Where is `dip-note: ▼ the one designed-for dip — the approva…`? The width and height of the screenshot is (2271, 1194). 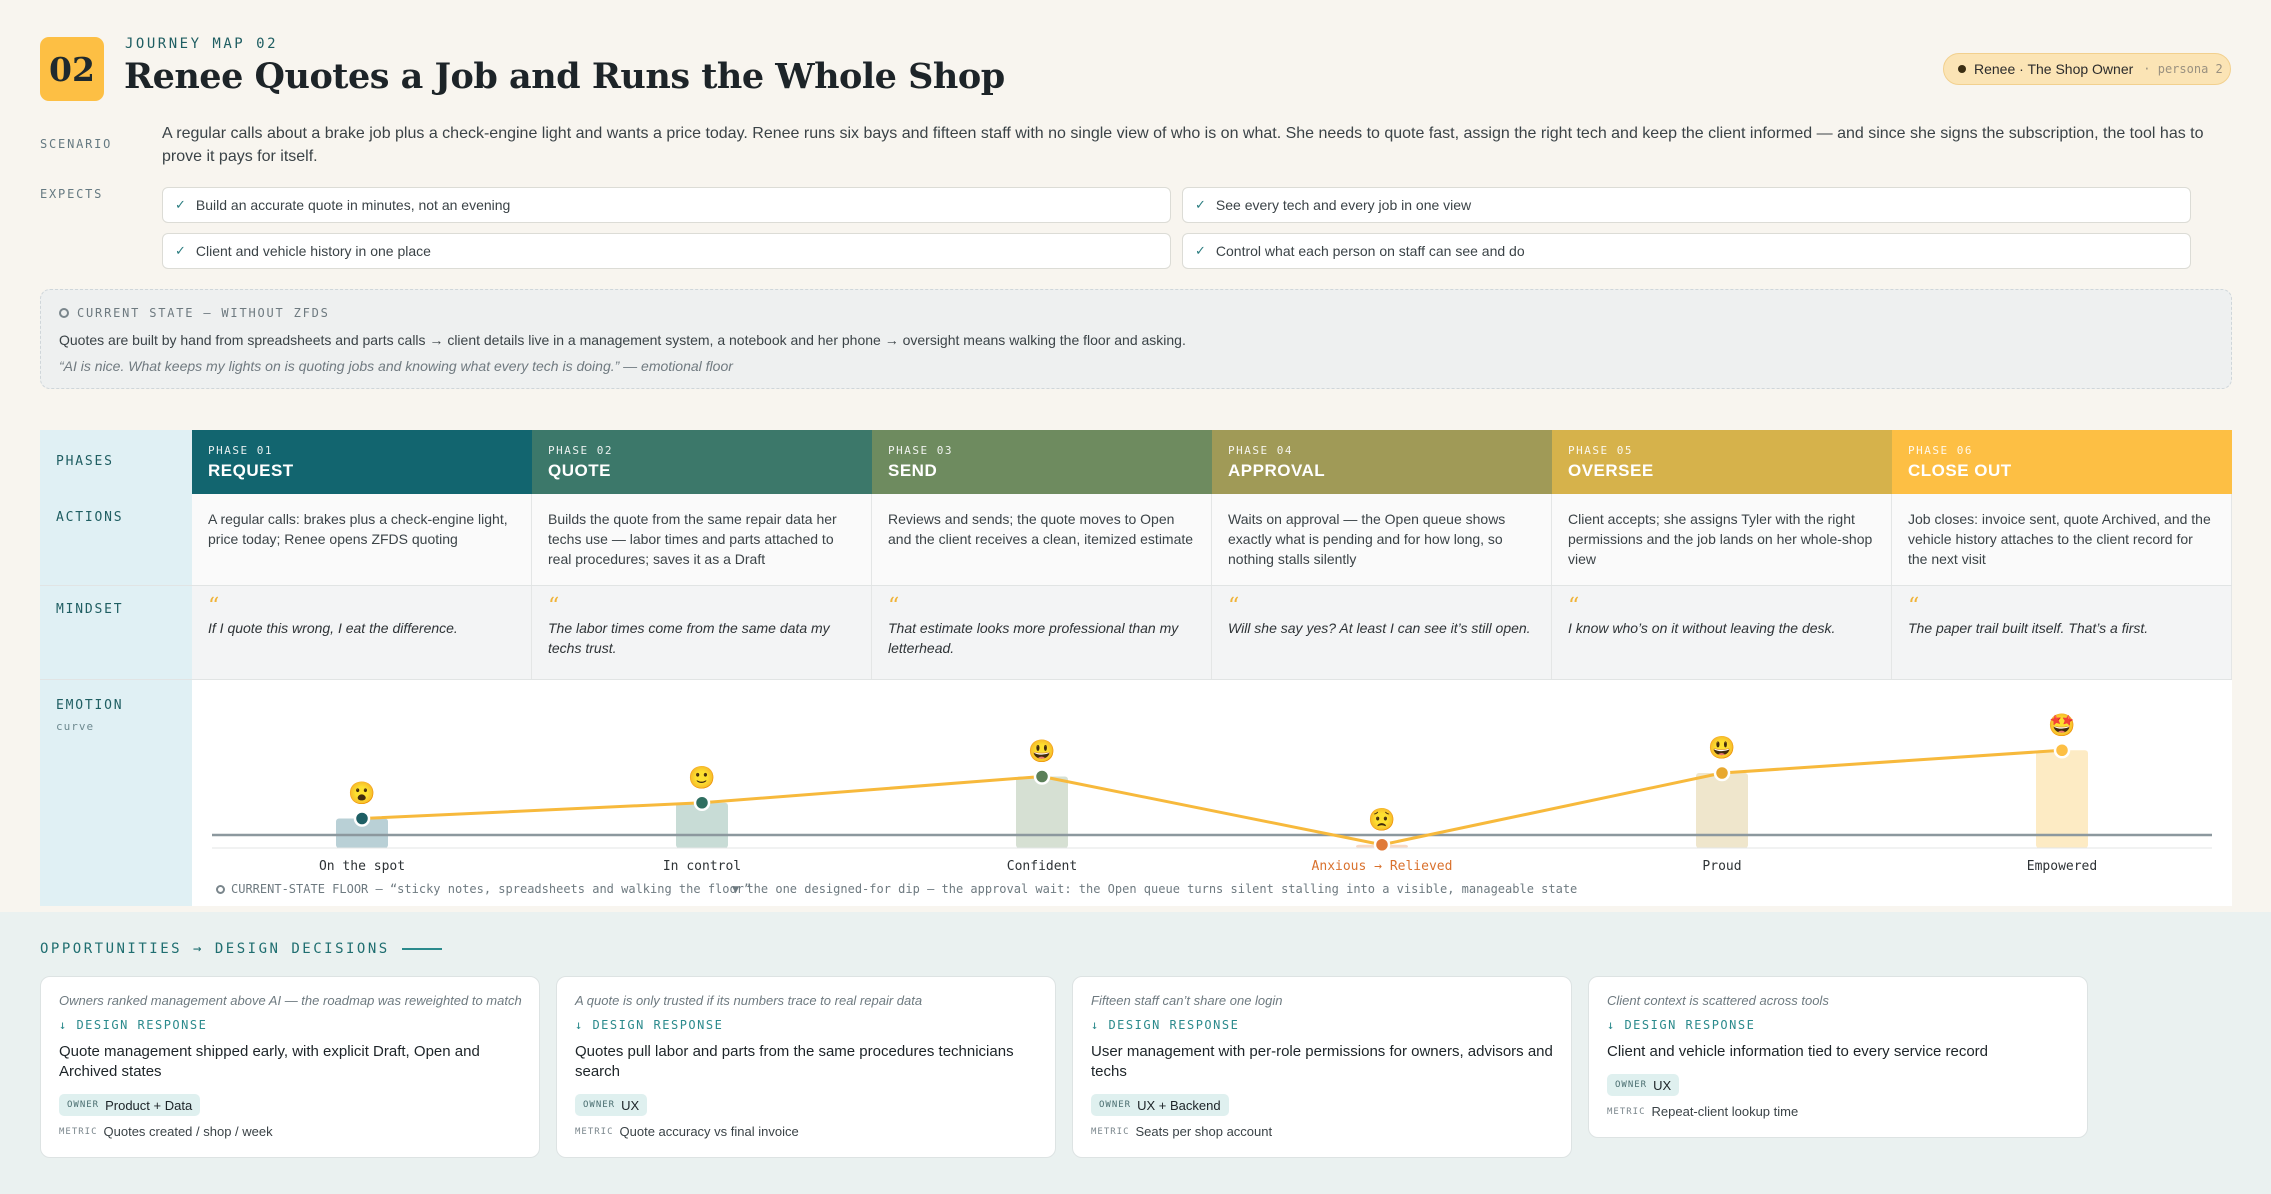 dip-note: ▼ the one designed-for dip — the approva… is located at coordinates (1155, 889).